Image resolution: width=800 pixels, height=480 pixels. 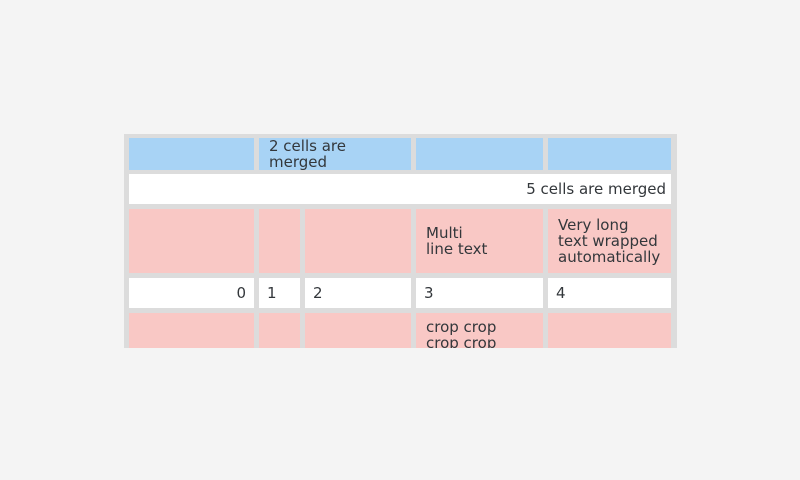 I want to click on cell-r3c4: Multi line text, so click(x=479, y=241).